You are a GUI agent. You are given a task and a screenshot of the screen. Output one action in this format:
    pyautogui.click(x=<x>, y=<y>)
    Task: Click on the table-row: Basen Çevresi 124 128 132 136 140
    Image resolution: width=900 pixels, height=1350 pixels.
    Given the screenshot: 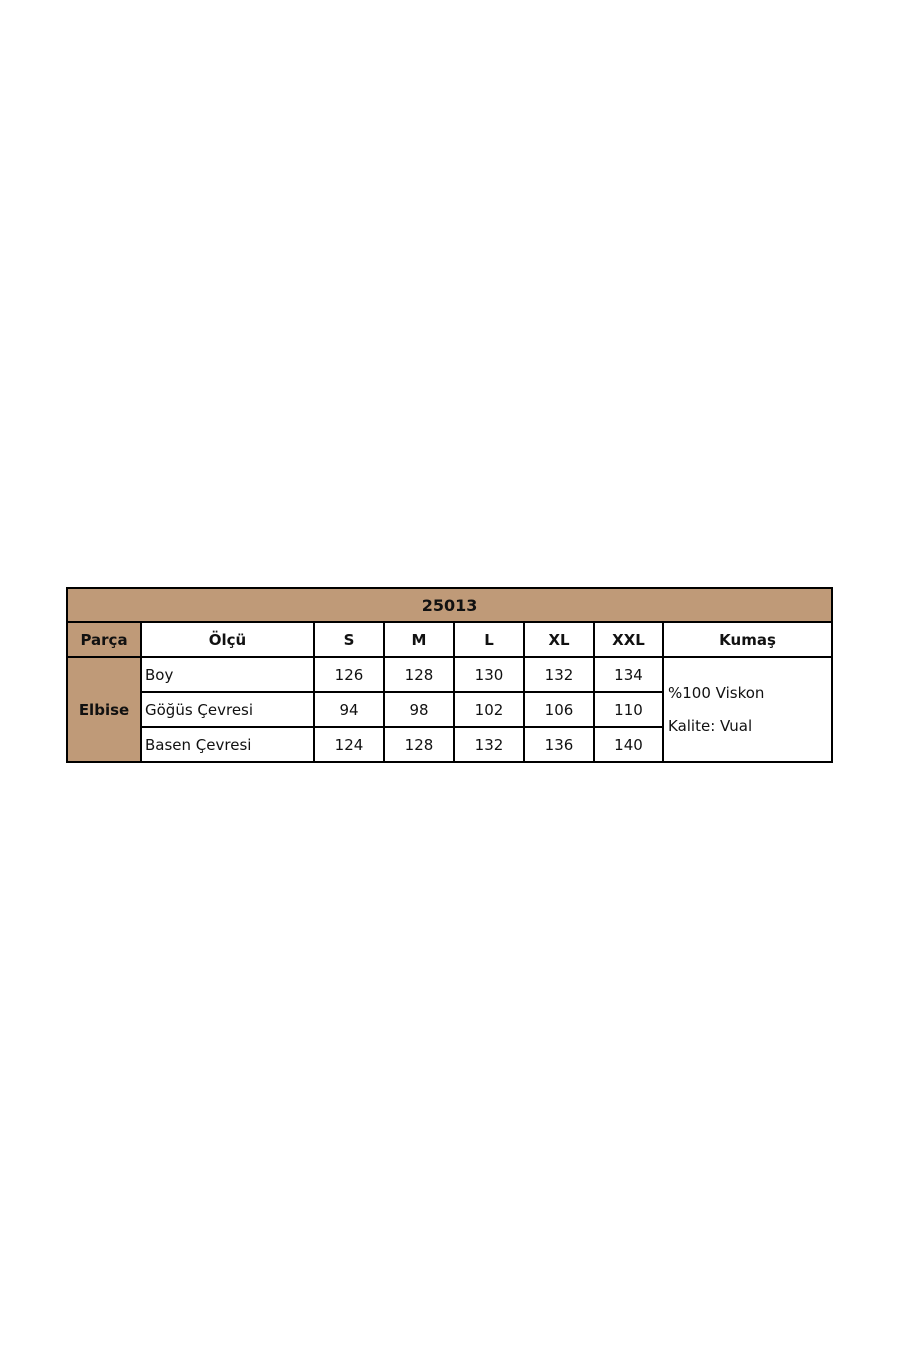 What is the action you would take?
    pyautogui.click(x=449, y=744)
    